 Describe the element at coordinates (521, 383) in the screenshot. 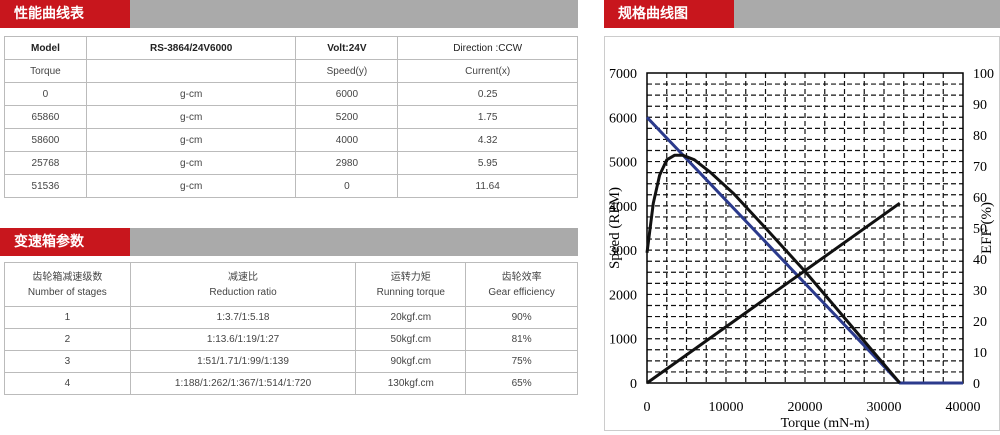

I see `table-cell: 65%` at that location.